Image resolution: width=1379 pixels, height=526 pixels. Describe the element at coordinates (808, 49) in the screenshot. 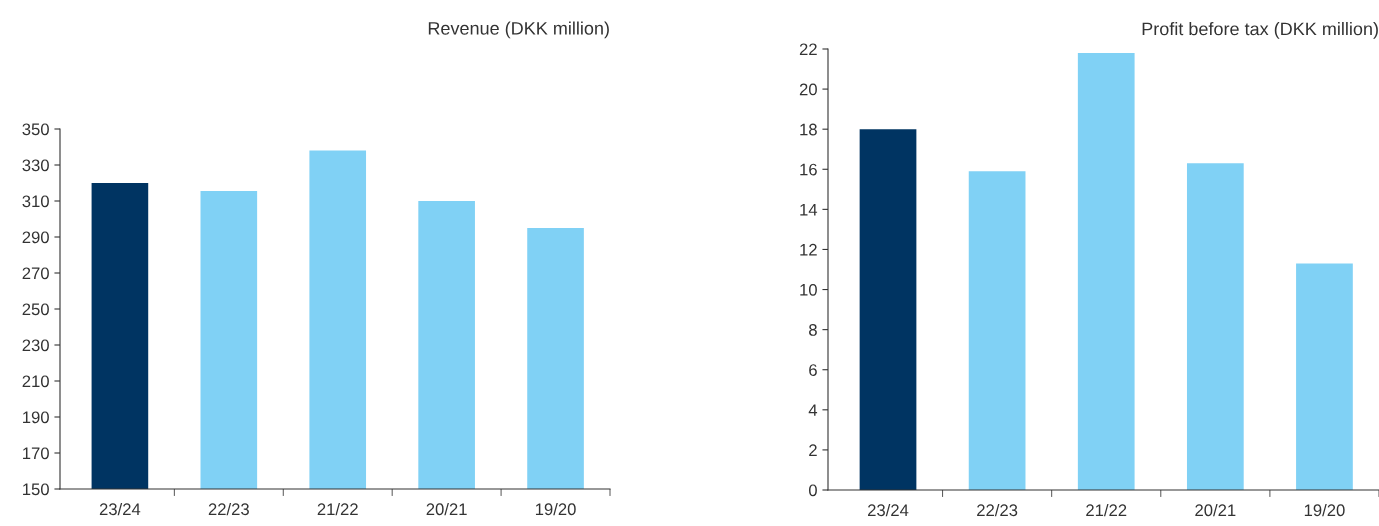

I see `y-tick-label: 22` at that location.